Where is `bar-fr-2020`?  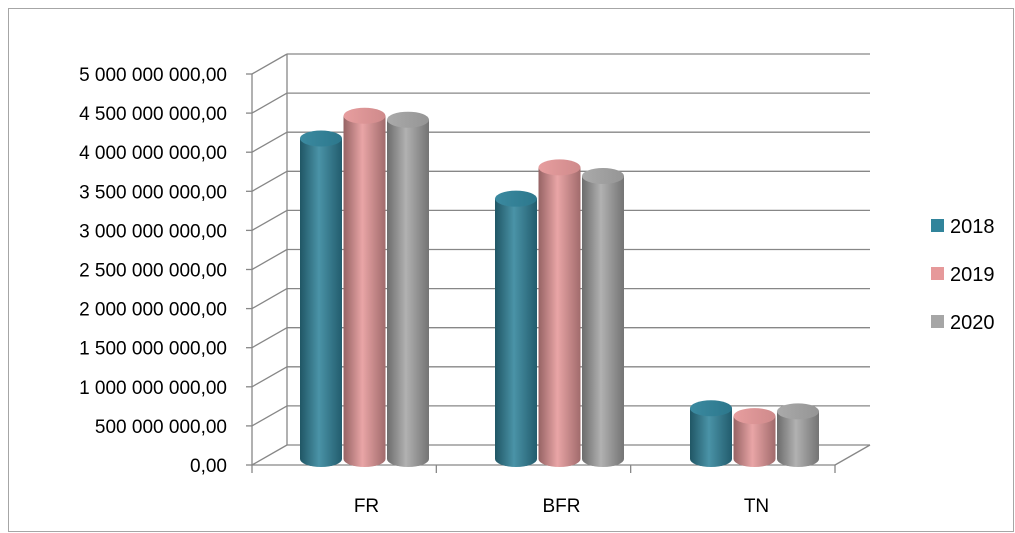 bar-fr-2020 is located at coordinates (408, 289).